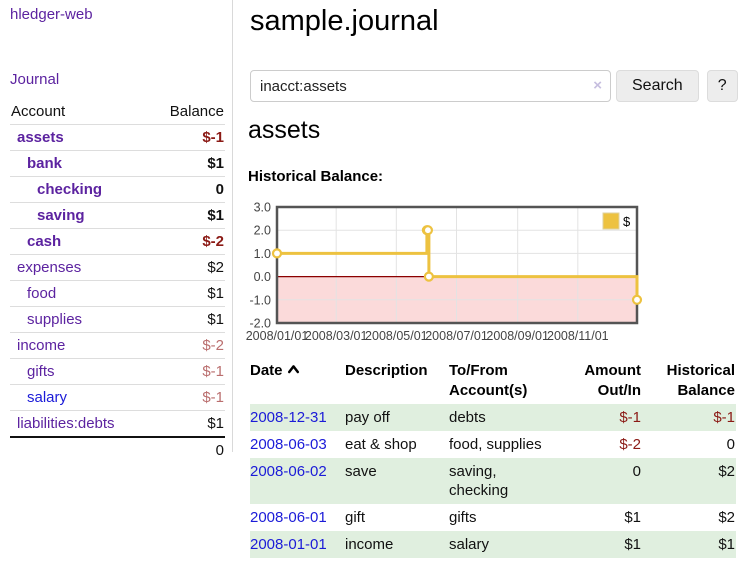  I want to click on register-row: 2008-06-01 gift gifts $1 $2, so click(493, 517).